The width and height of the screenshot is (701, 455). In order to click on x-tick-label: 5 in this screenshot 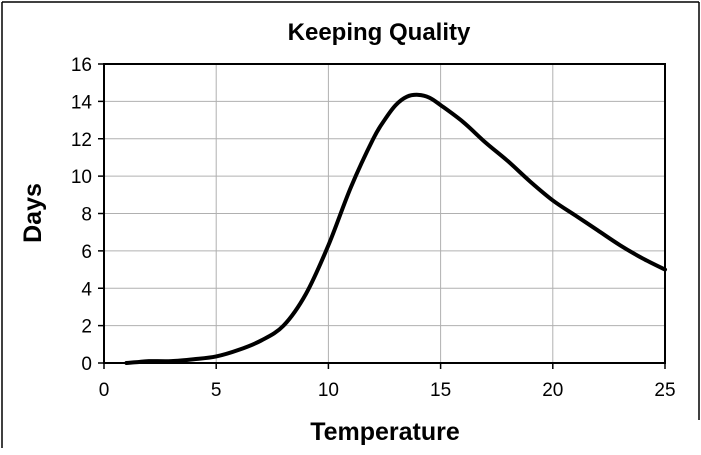, I will do `click(216, 390)`.